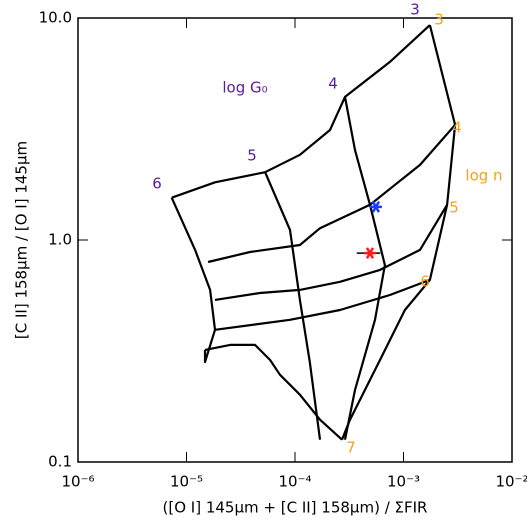 Image resolution: width=527 pixels, height=525 pixels. I want to click on annotation: log G₀, so click(244, 88).